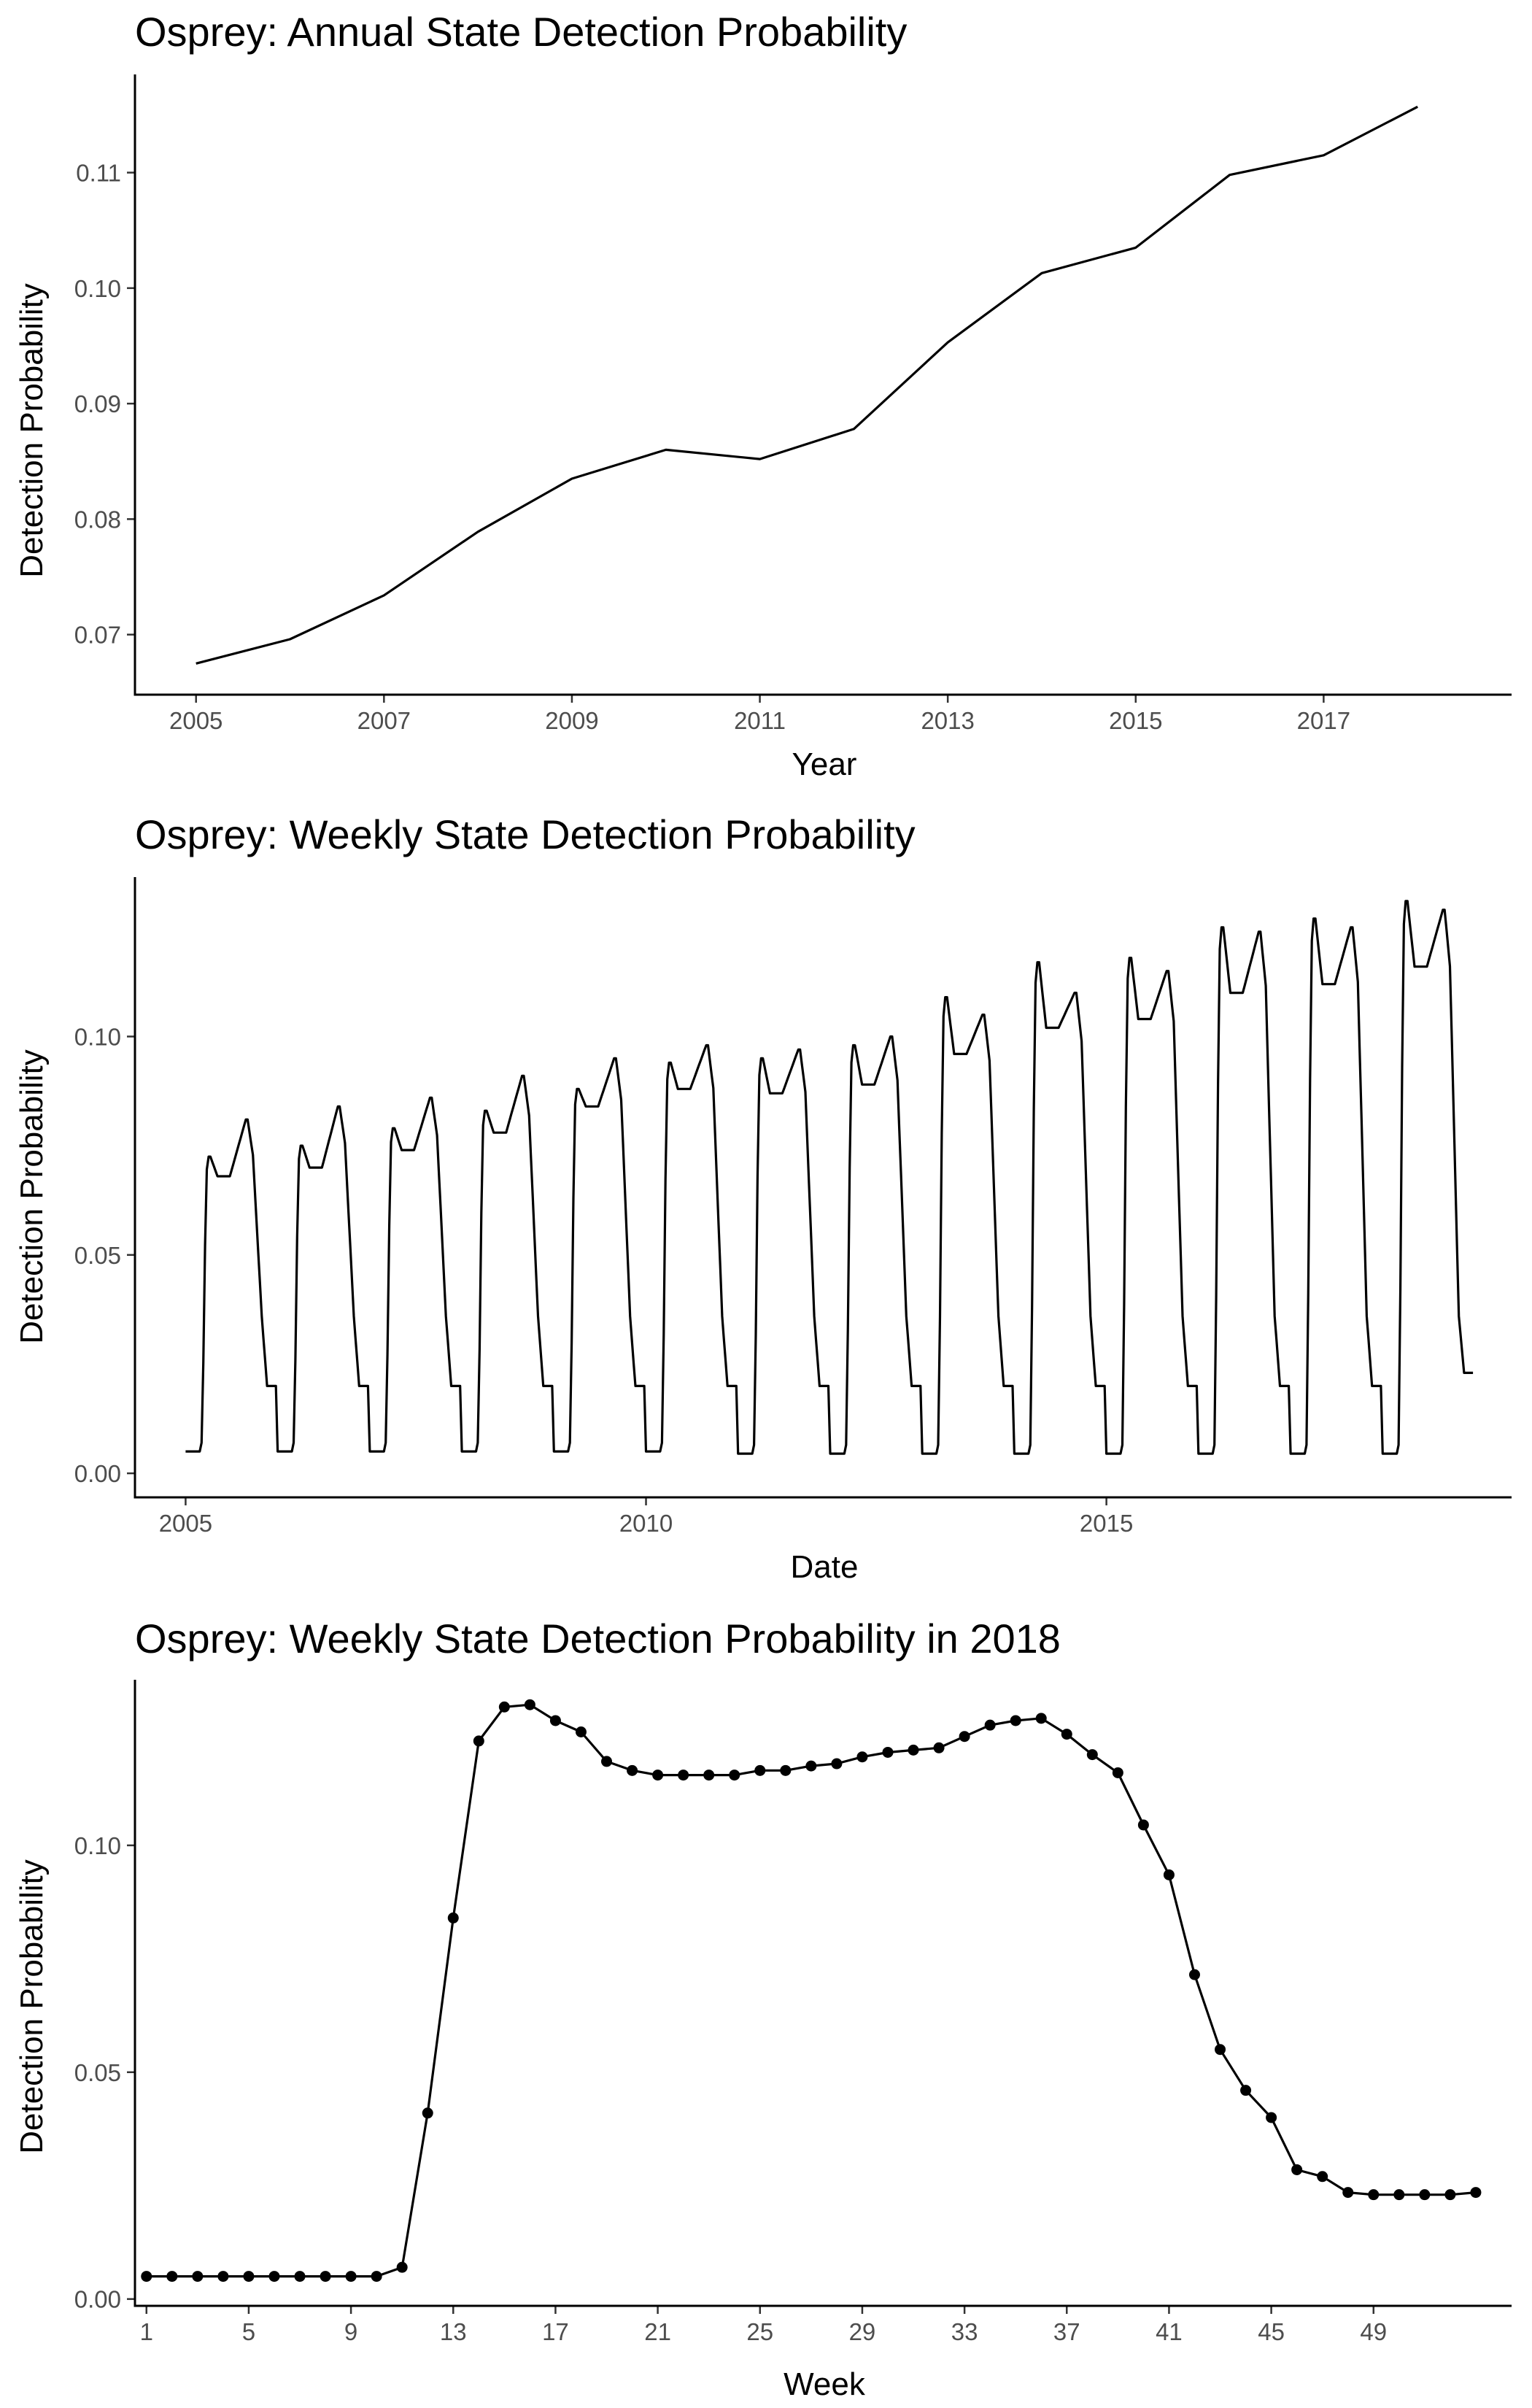 This screenshot has width=1532, height=2408. I want to click on annual-y-ticks: 0.07 0.08 0.09 0.10 0.11, so click(105, 404).